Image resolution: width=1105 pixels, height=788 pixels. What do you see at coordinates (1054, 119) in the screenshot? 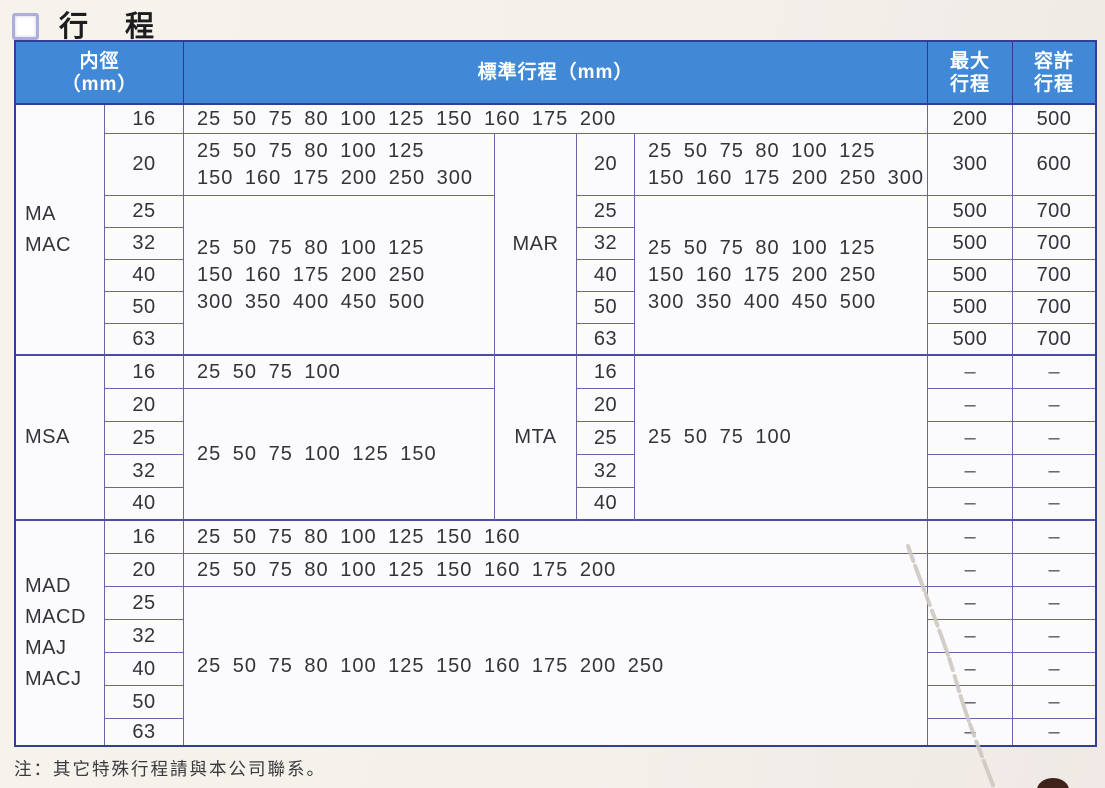
I see `ma-allow-16: 500` at bounding box center [1054, 119].